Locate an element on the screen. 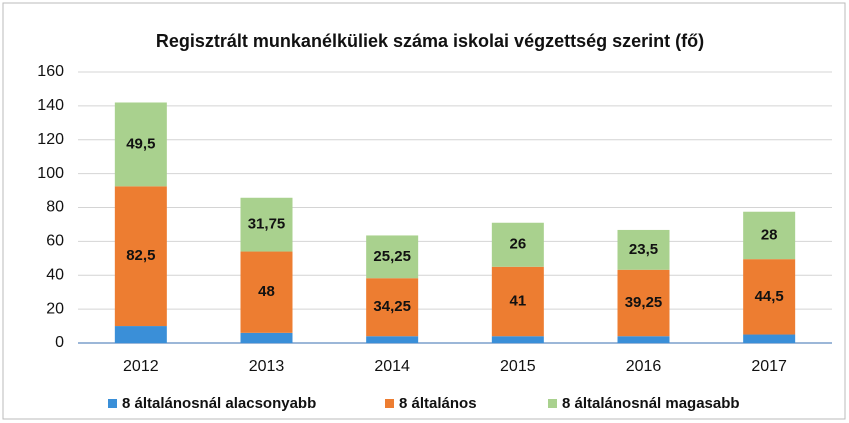 The height and width of the screenshot is (423, 849). y-tick-label: 0 is located at coordinates (59, 342).